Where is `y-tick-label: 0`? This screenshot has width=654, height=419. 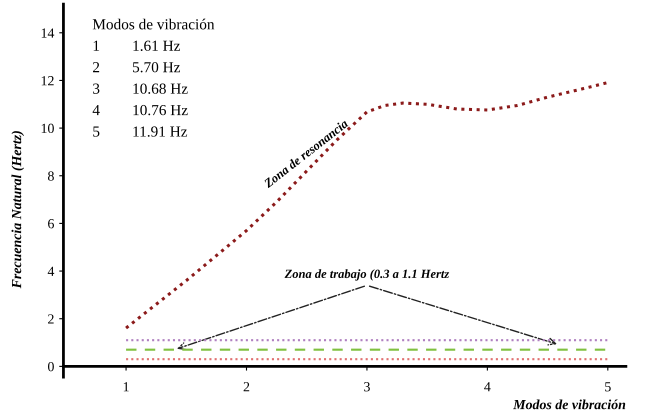
y-tick-label: 0 is located at coordinates (51, 367).